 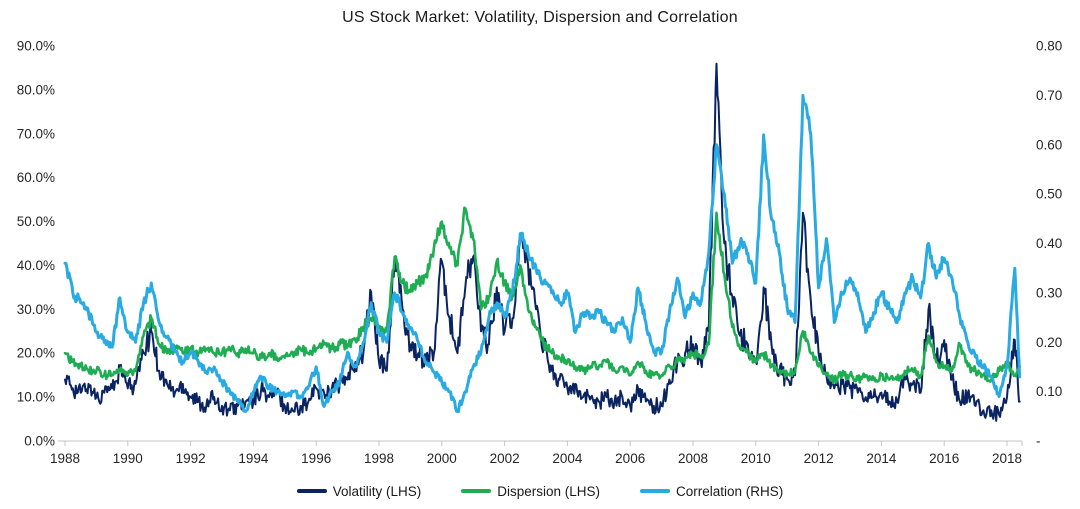 What do you see at coordinates (1049, 144) in the screenshot?
I see `right-axis-tick-label: 0.60` at bounding box center [1049, 144].